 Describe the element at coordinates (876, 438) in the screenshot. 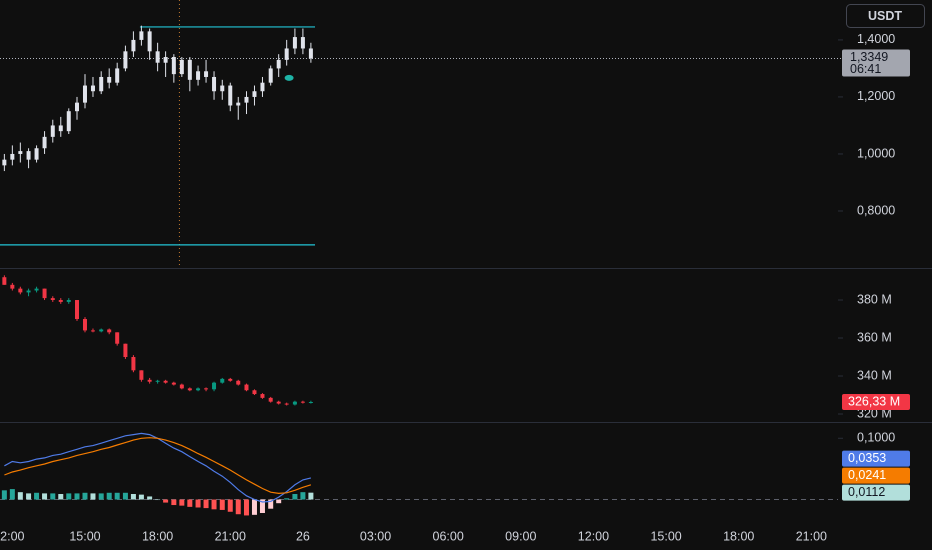

I see `y-tick-label: 0,1000` at that location.